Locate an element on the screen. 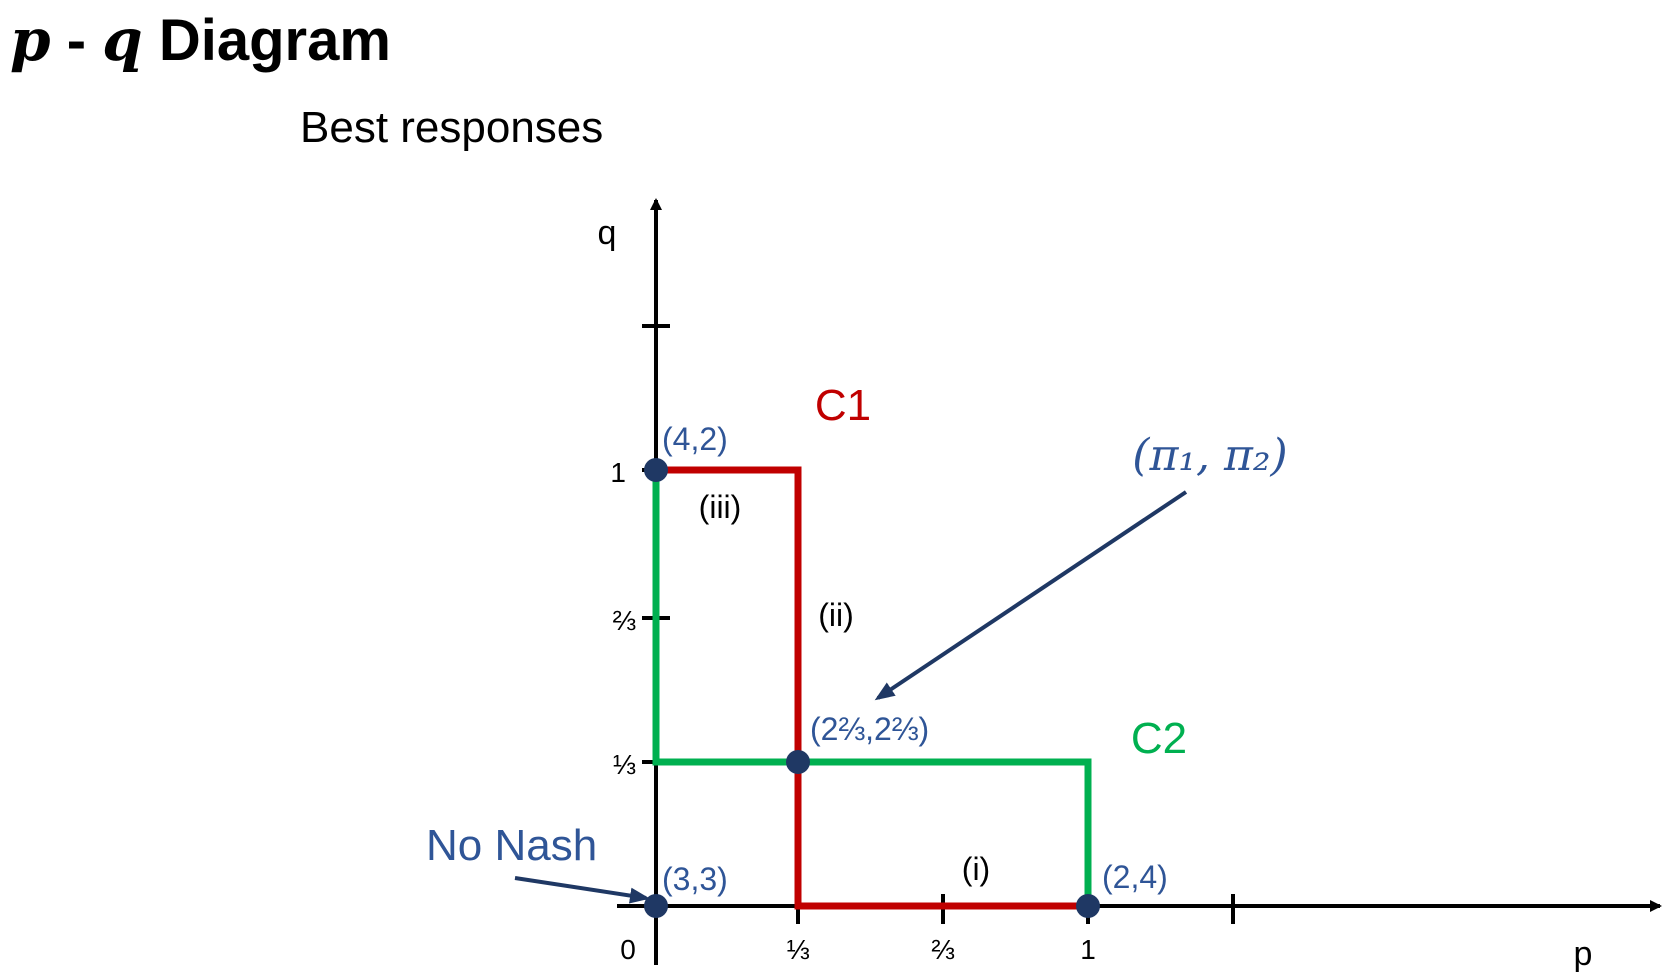 The width and height of the screenshot is (1673, 978). c2-label: C2 is located at coordinates (1159, 738).